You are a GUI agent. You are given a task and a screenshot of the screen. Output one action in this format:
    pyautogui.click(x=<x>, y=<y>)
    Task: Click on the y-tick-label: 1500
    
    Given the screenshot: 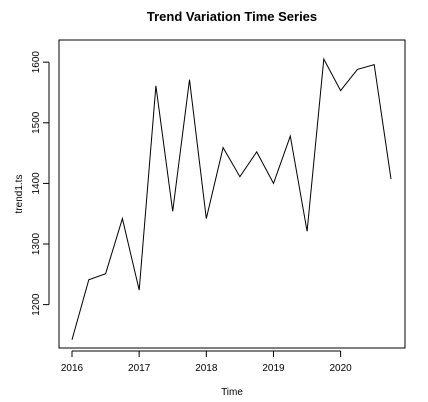 What is the action you would take?
    pyautogui.click(x=36, y=122)
    